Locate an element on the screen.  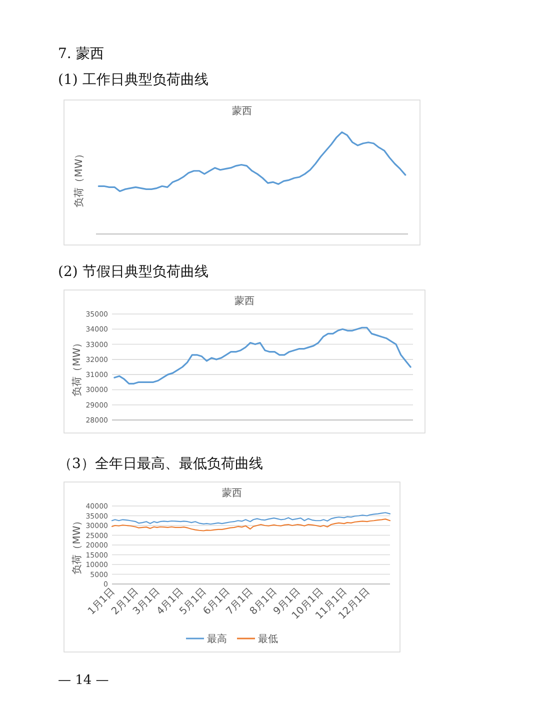
legend-label: 最低 is located at coordinates (268, 639).